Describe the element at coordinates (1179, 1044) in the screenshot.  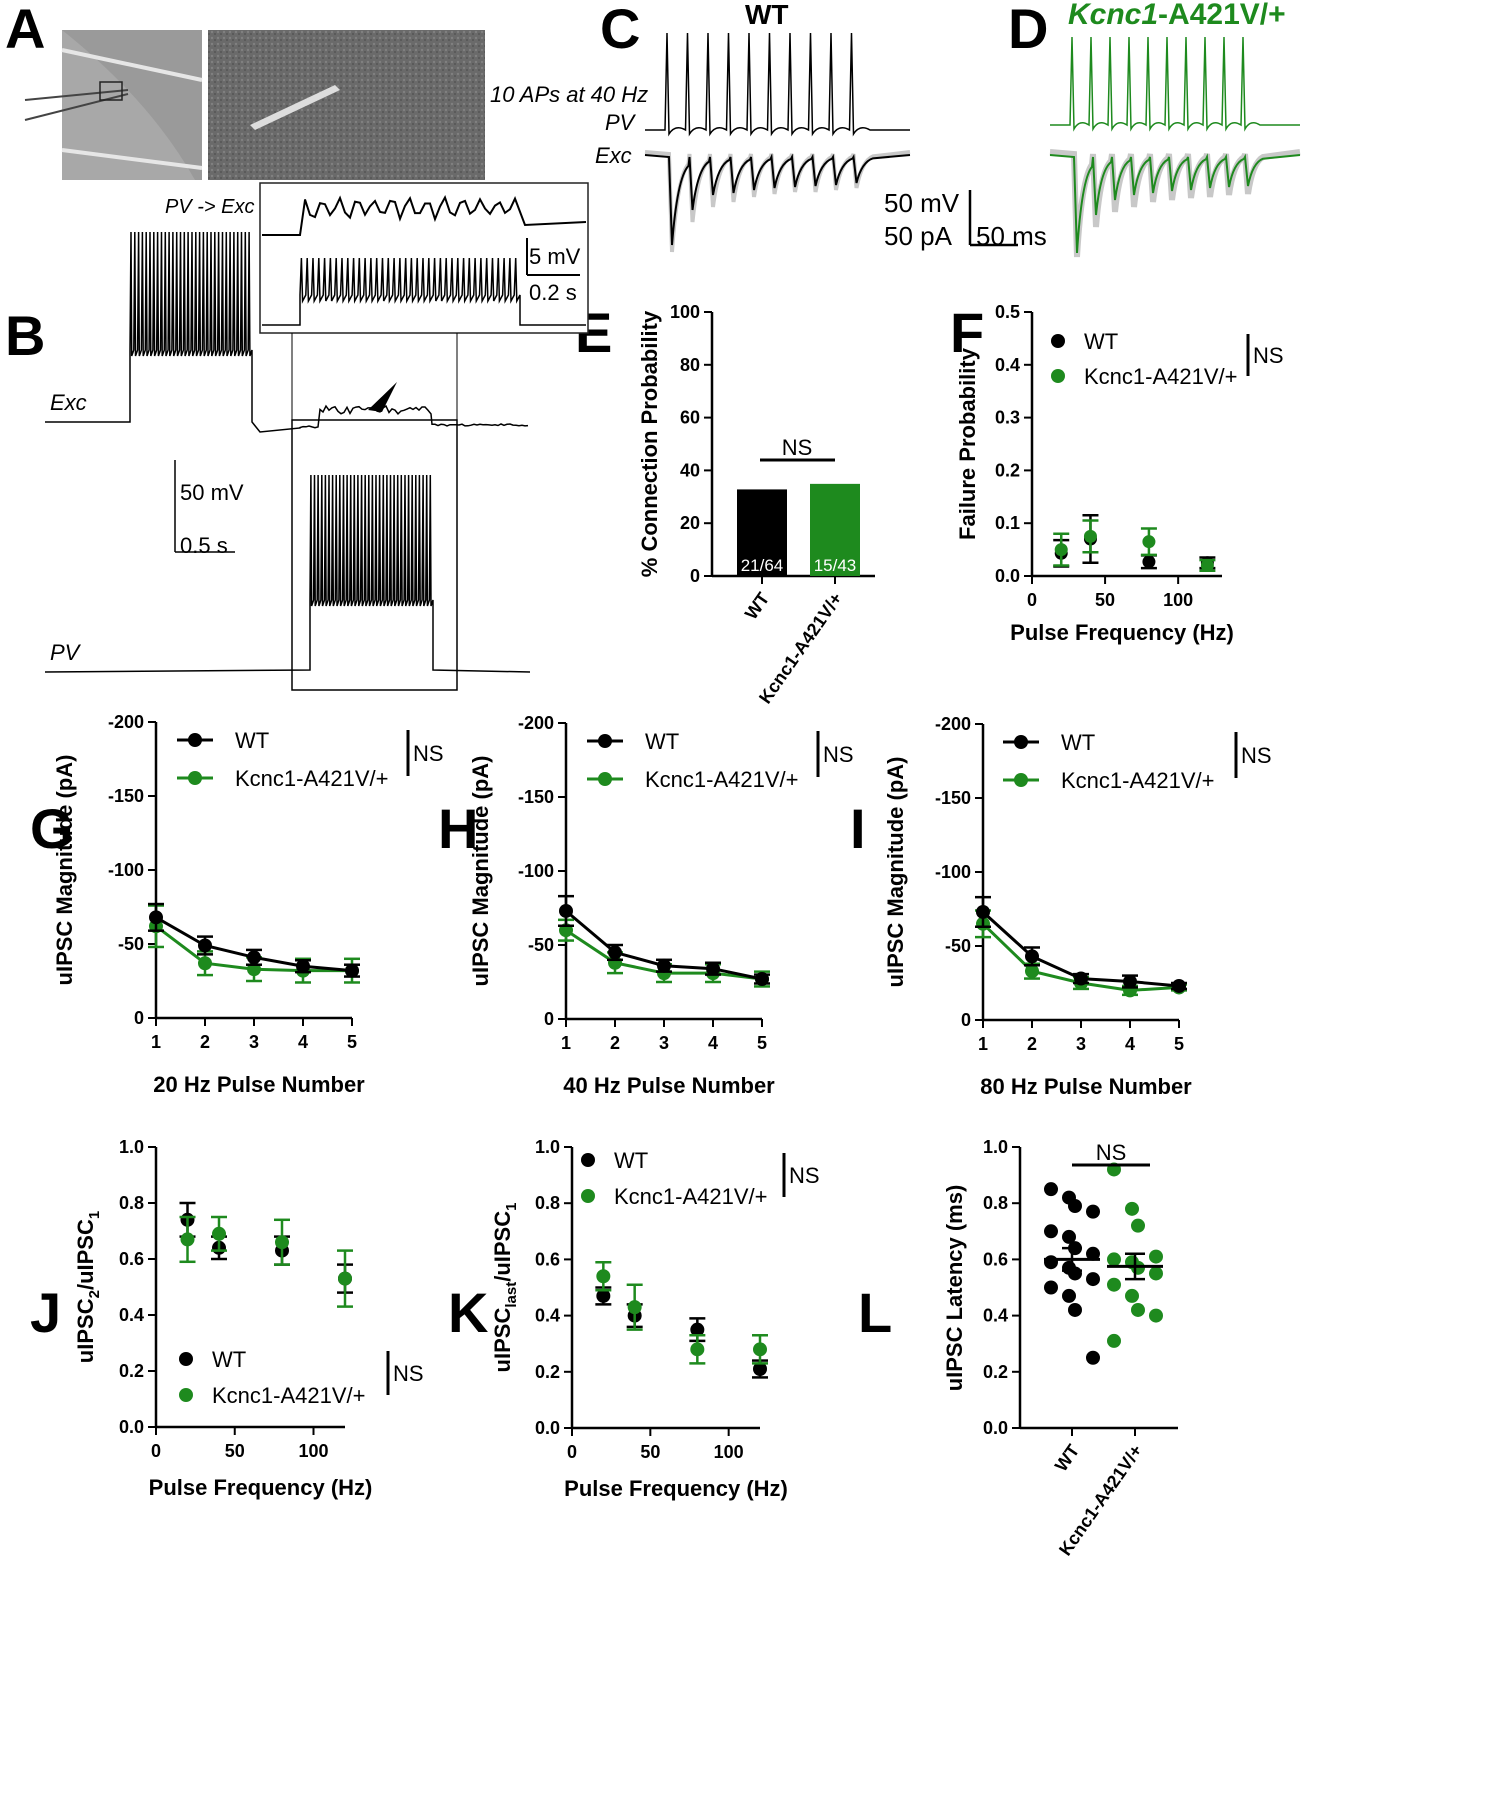
I see `x-tick-label: 5` at that location.